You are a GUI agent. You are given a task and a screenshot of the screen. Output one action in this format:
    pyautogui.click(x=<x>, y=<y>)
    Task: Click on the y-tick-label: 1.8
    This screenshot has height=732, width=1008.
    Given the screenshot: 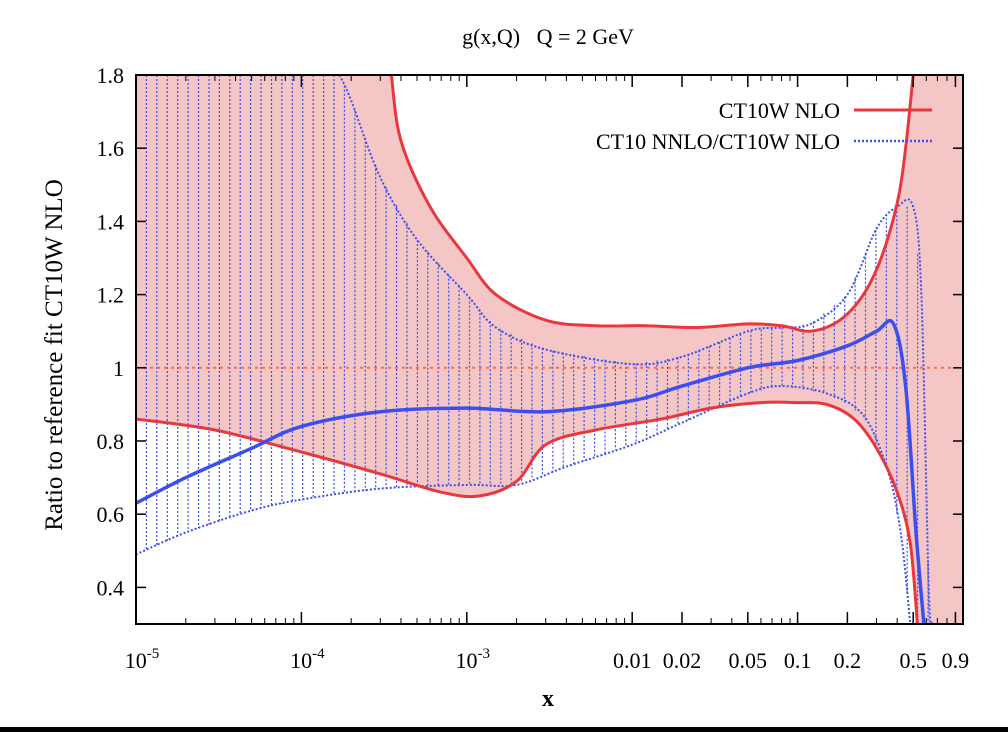 What is the action you would take?
    pyautogui.click(x=111, y=75)
    